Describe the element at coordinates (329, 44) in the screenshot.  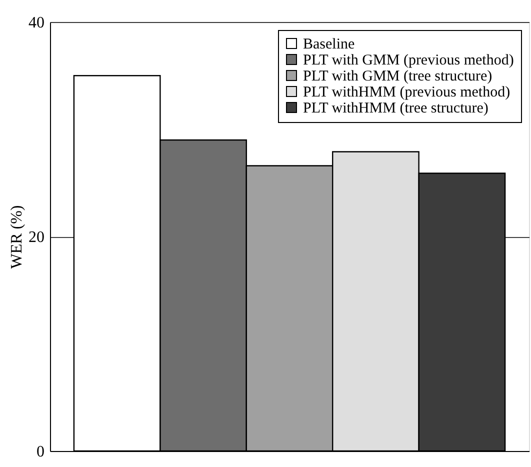
I see `legend-label: Baseline` at that location.